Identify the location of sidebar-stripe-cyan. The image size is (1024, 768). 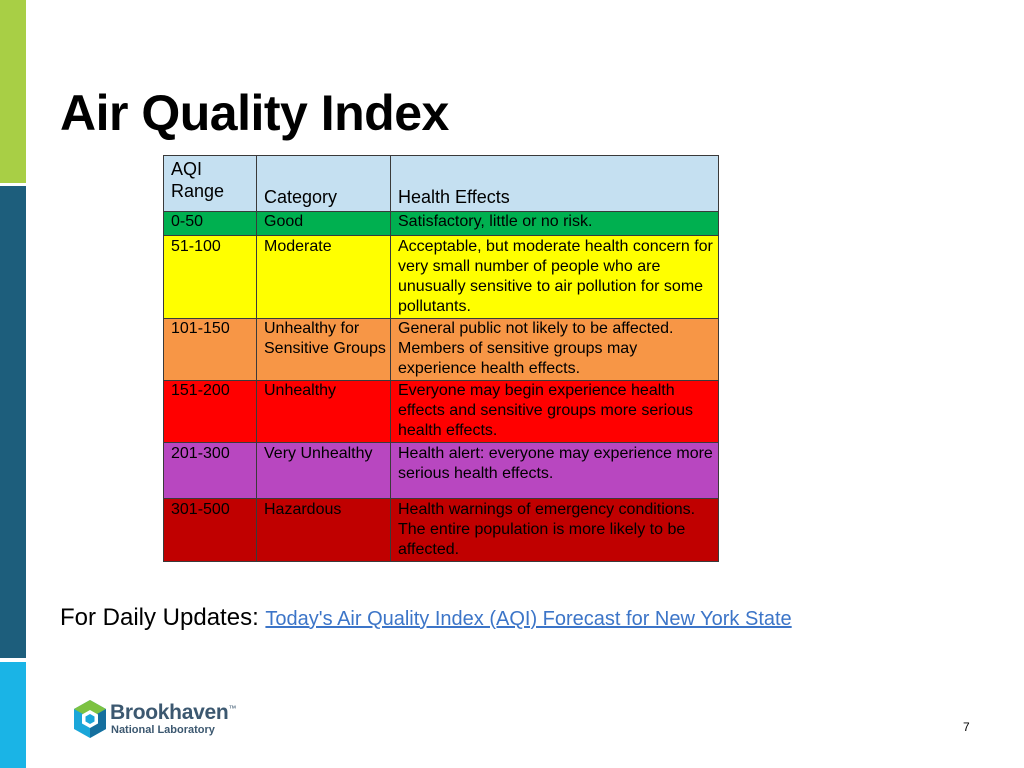
(13, 715).